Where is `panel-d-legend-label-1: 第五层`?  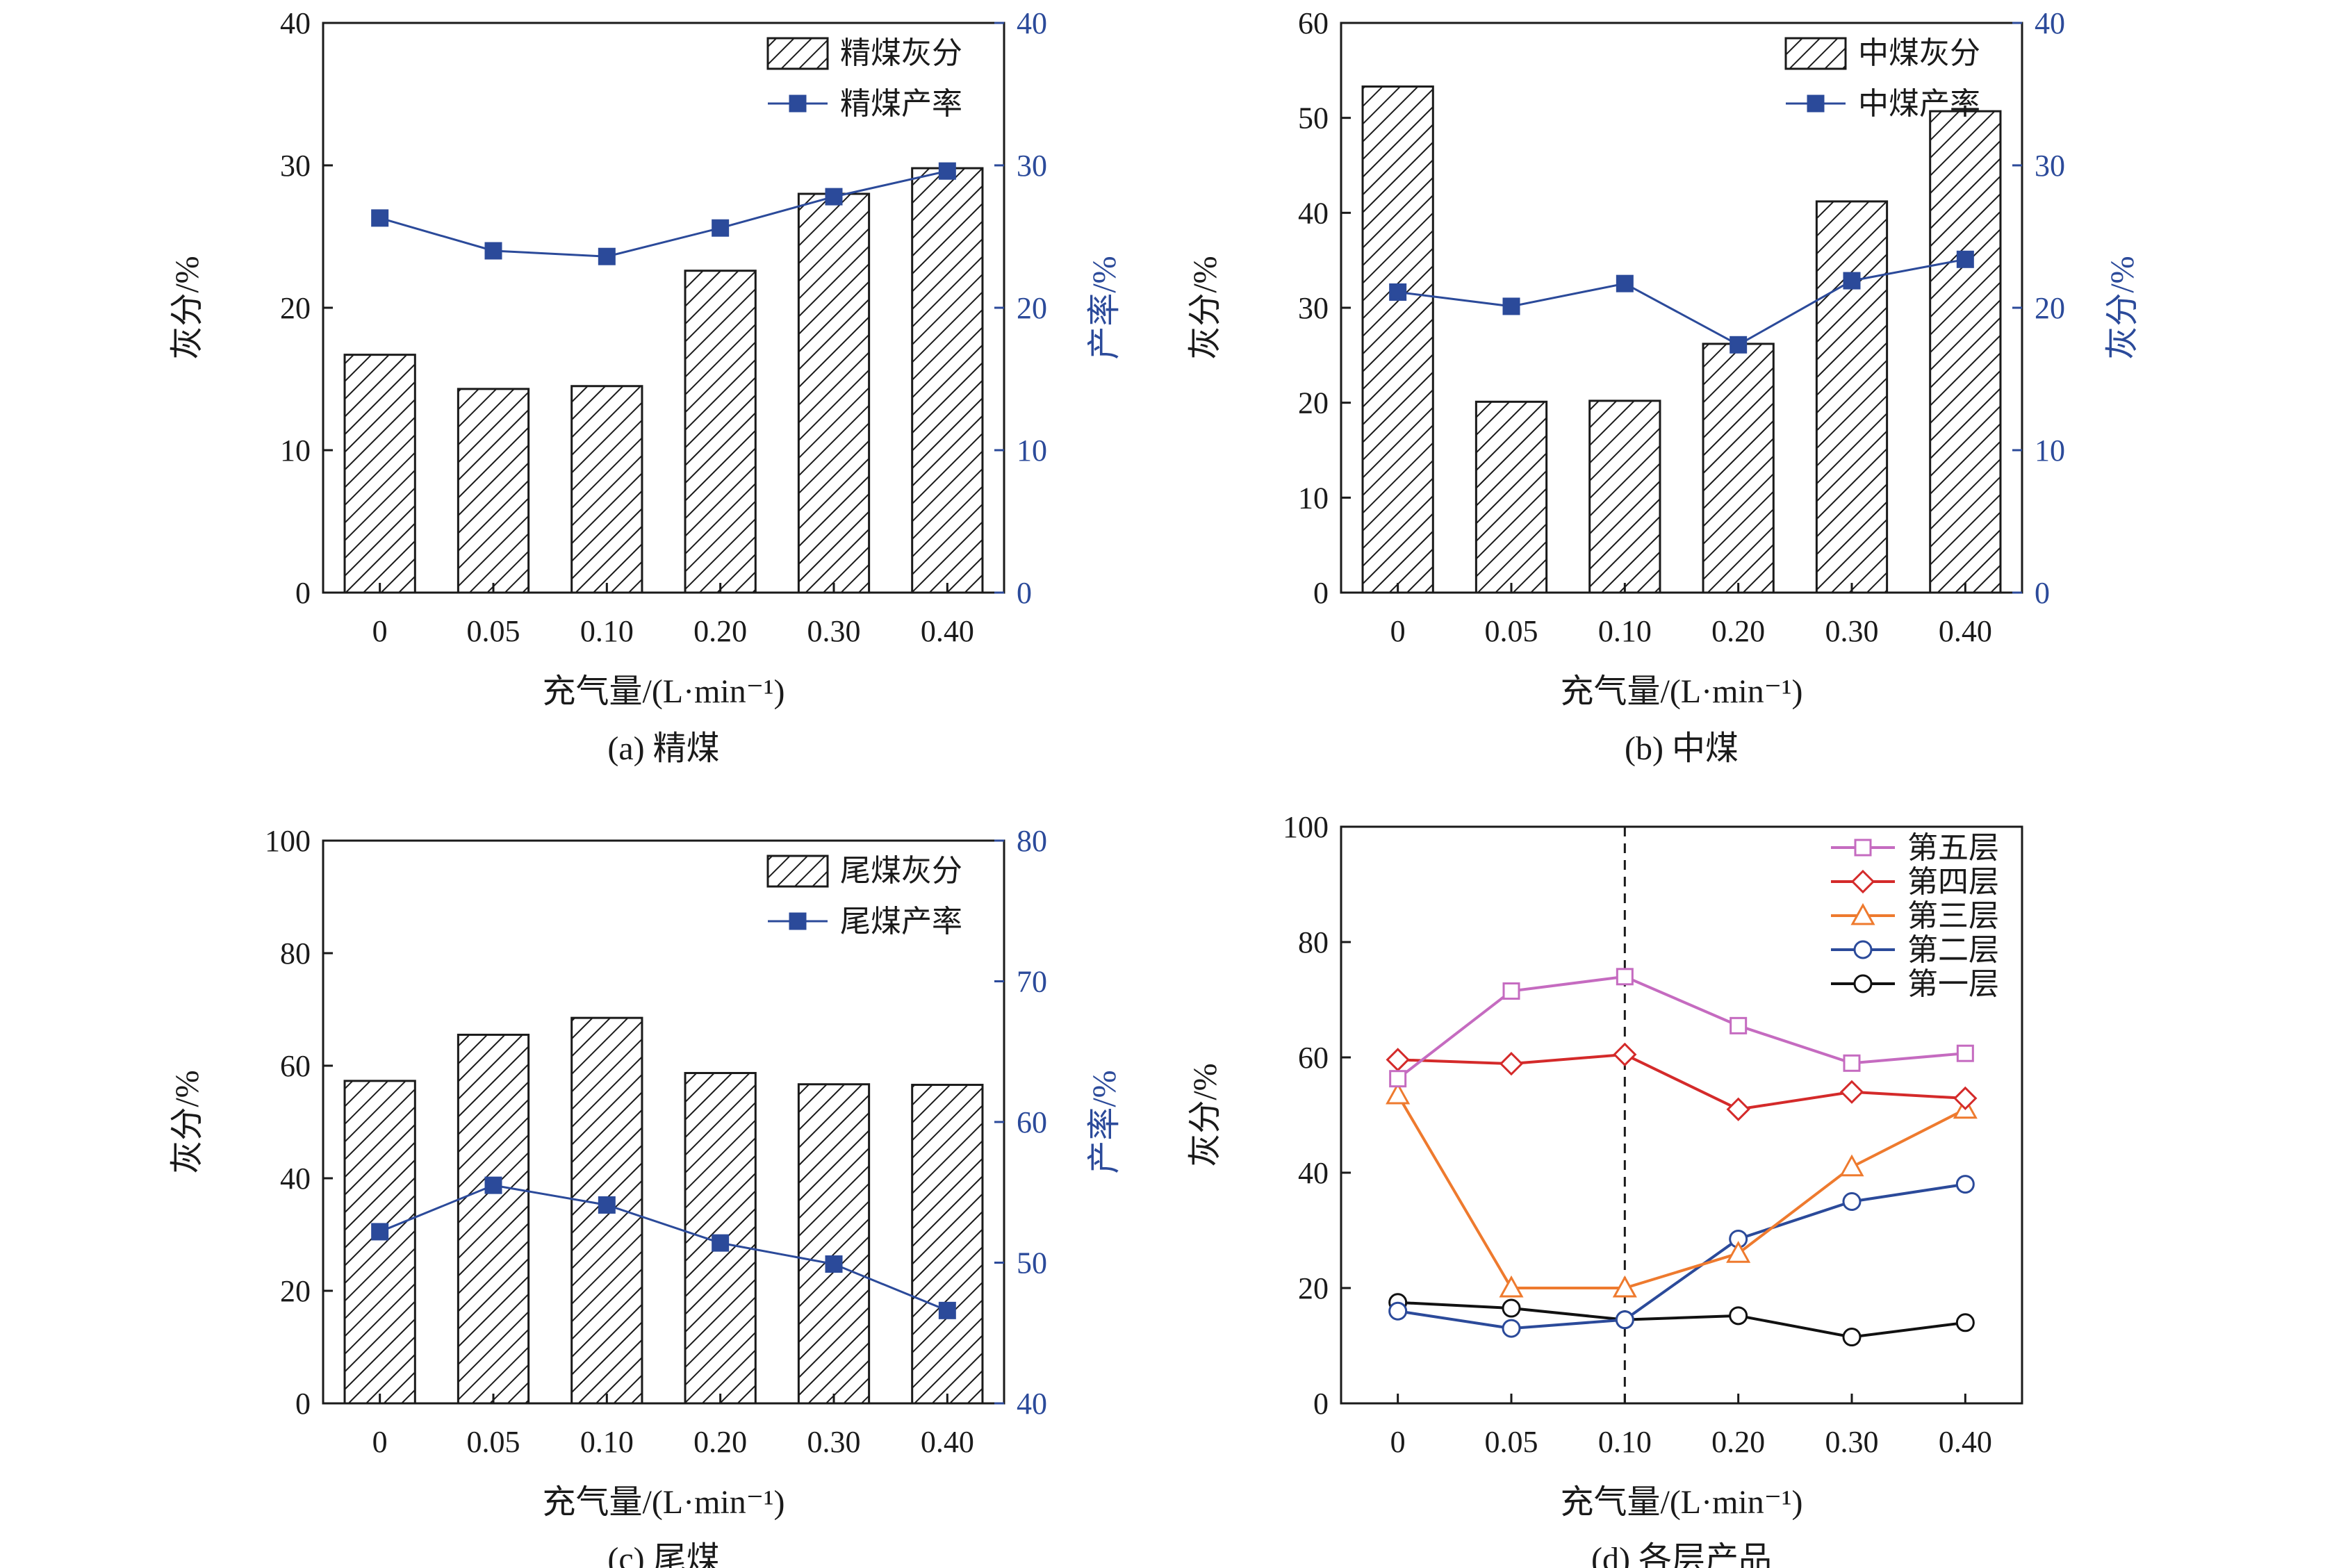 panel-d-legend-label-1: 第五层 is located at coordinates (1953, 848).